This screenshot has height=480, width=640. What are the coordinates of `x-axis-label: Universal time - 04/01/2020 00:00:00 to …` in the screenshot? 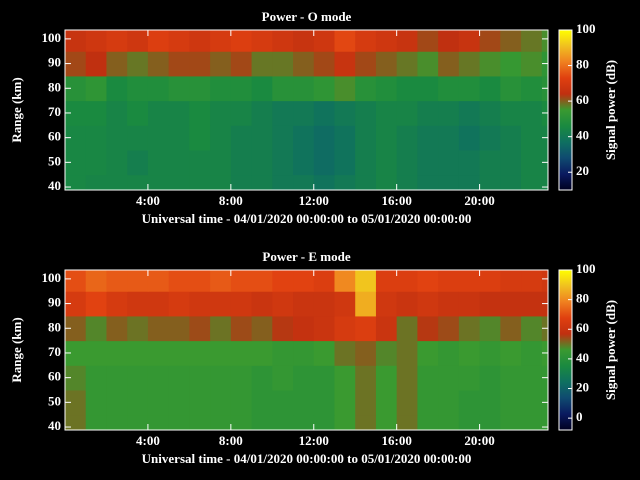 It's located at (307, 218).